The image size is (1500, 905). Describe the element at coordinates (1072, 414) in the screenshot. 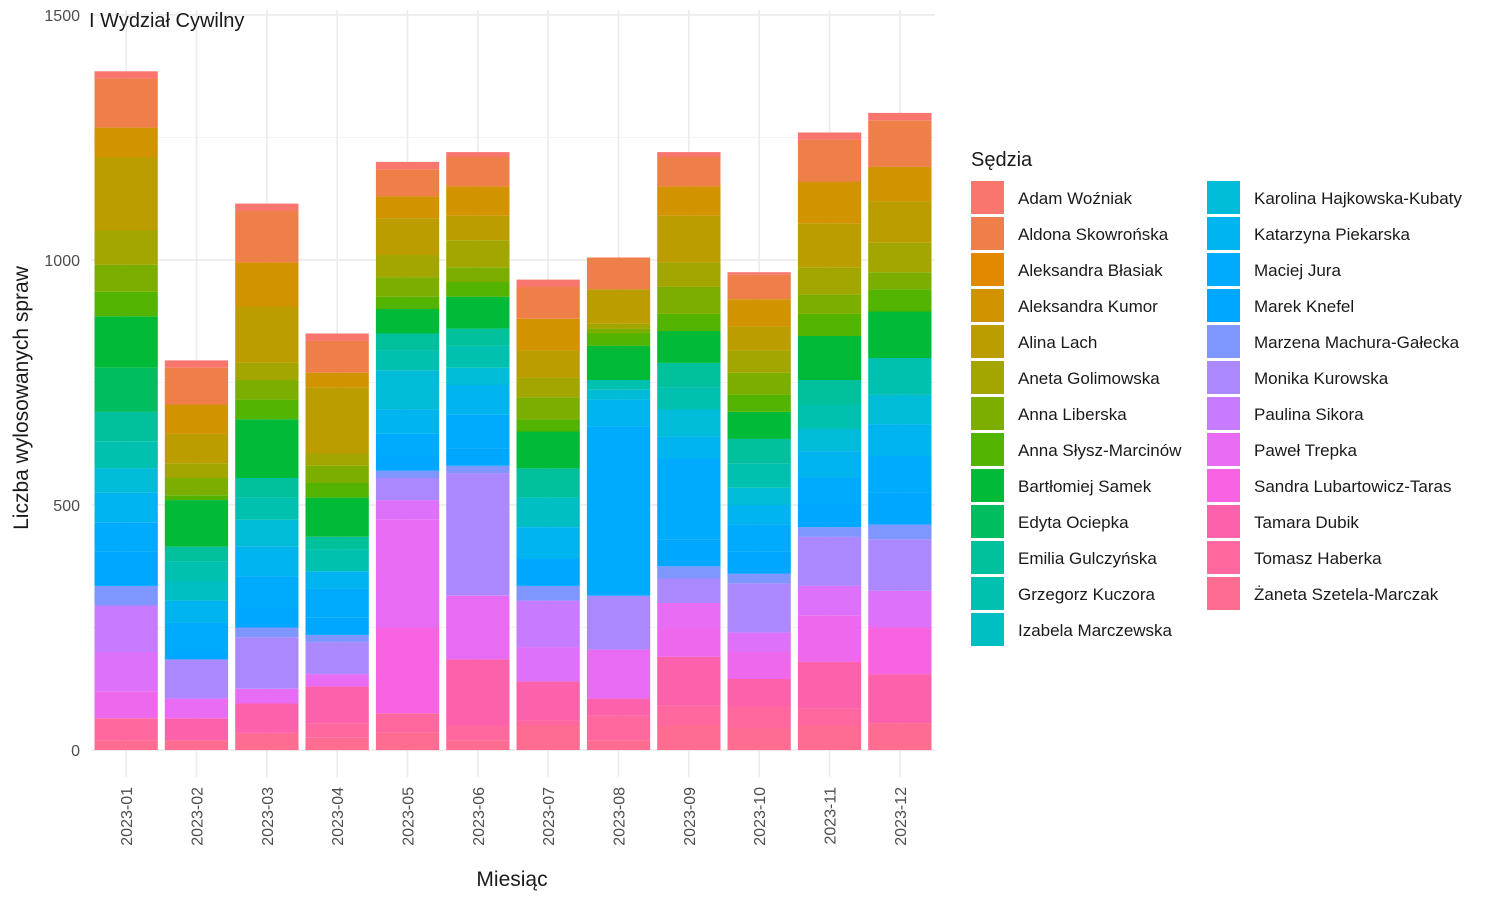

I see `legend-label: Anna Liberska` at that location.